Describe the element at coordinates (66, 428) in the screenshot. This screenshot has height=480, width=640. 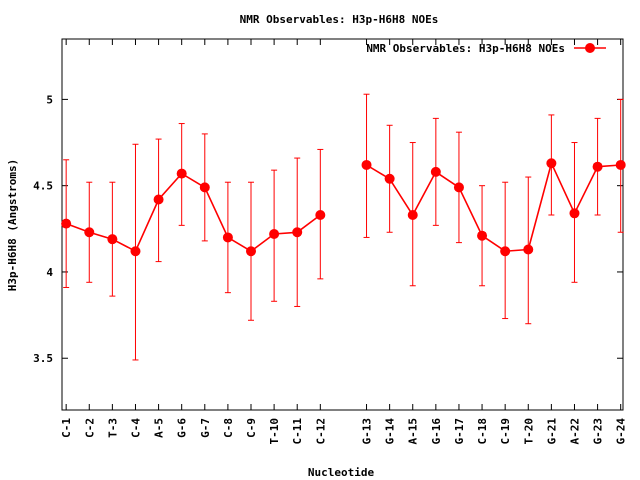
I see `x-tick-label: C-1` at that location.